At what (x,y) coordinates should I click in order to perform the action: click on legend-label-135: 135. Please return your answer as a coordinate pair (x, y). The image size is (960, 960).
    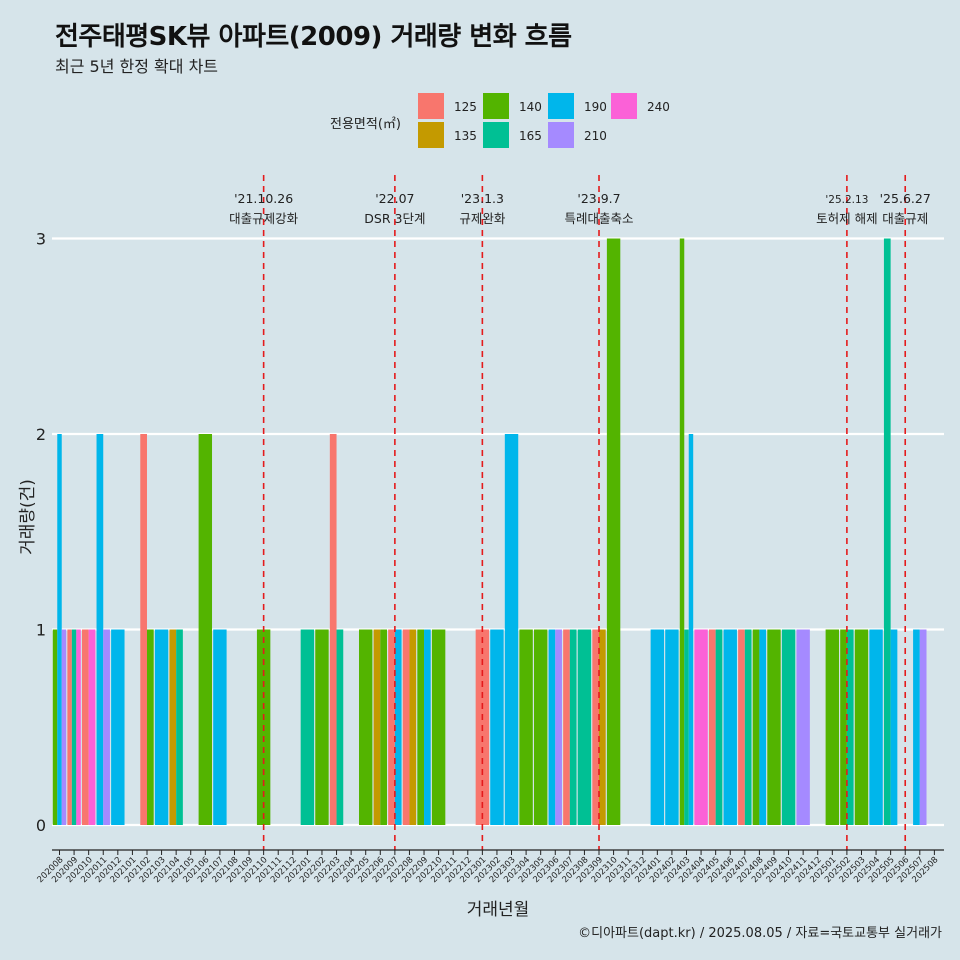
    Looking at the image, I should click on (465, 136).